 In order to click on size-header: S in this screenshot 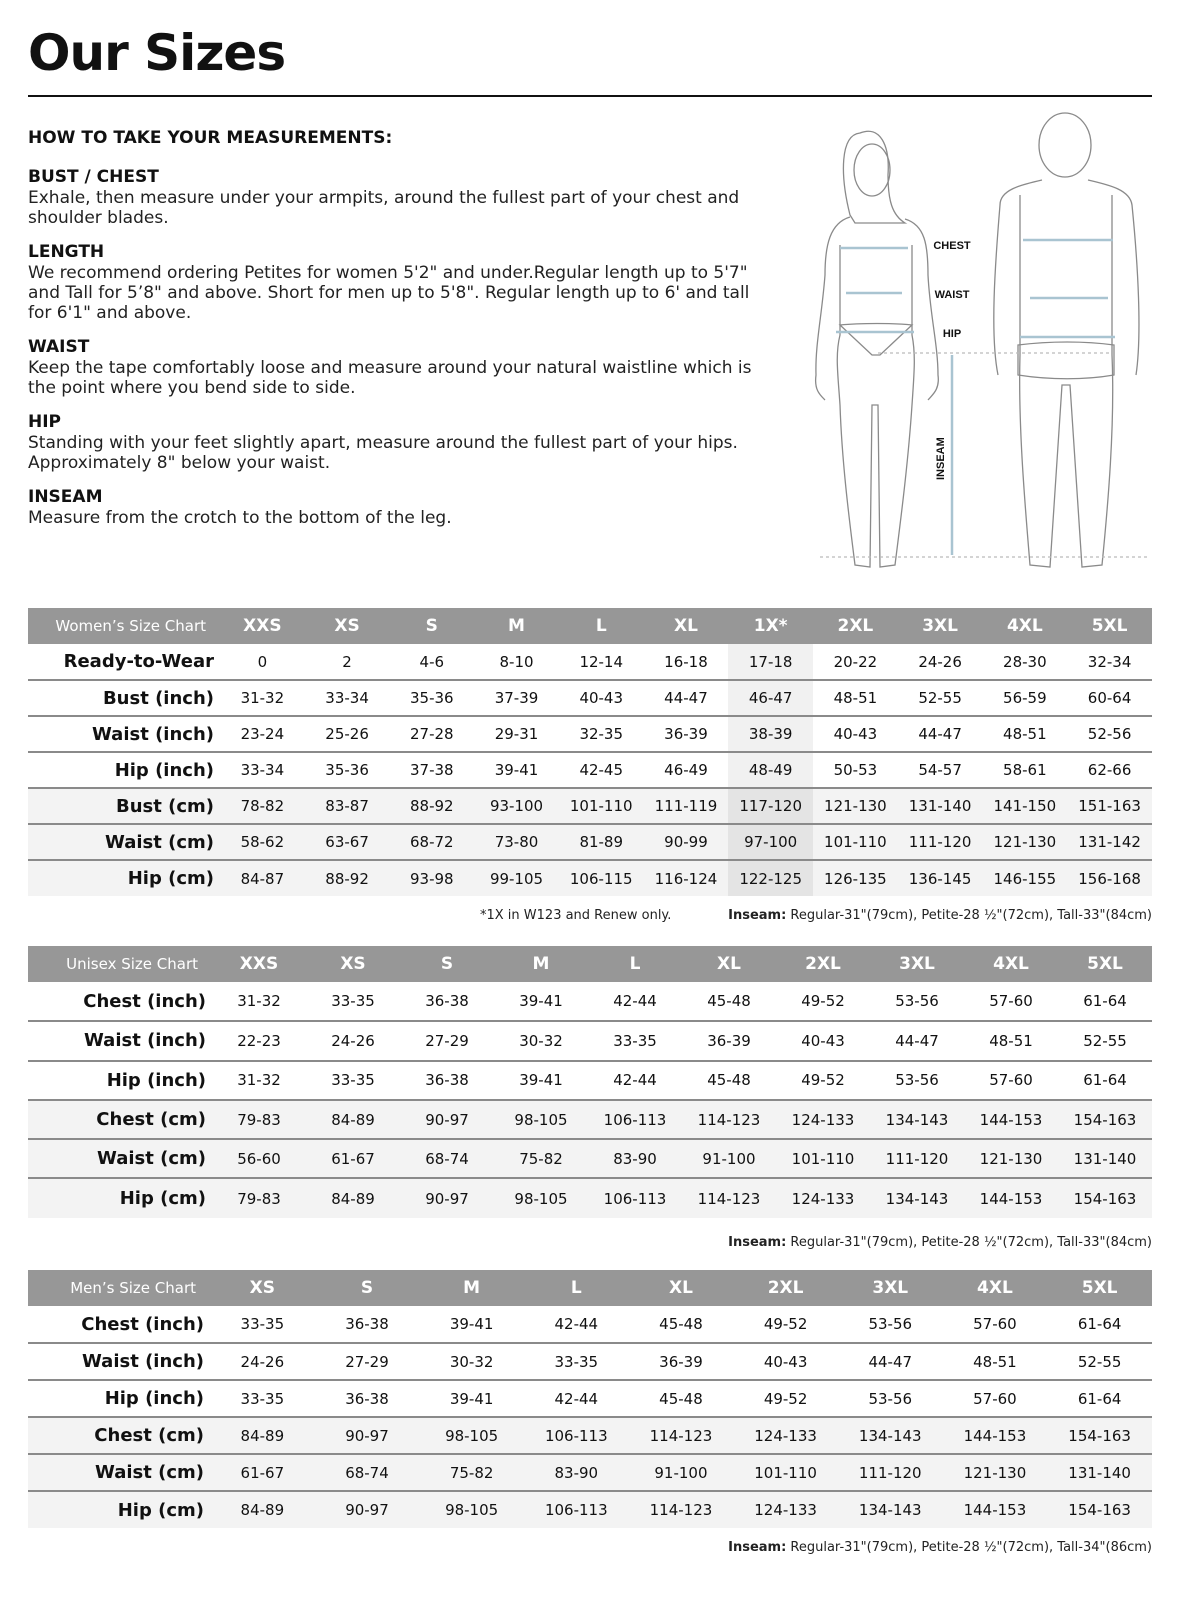, I will do `click(447, 964)`.